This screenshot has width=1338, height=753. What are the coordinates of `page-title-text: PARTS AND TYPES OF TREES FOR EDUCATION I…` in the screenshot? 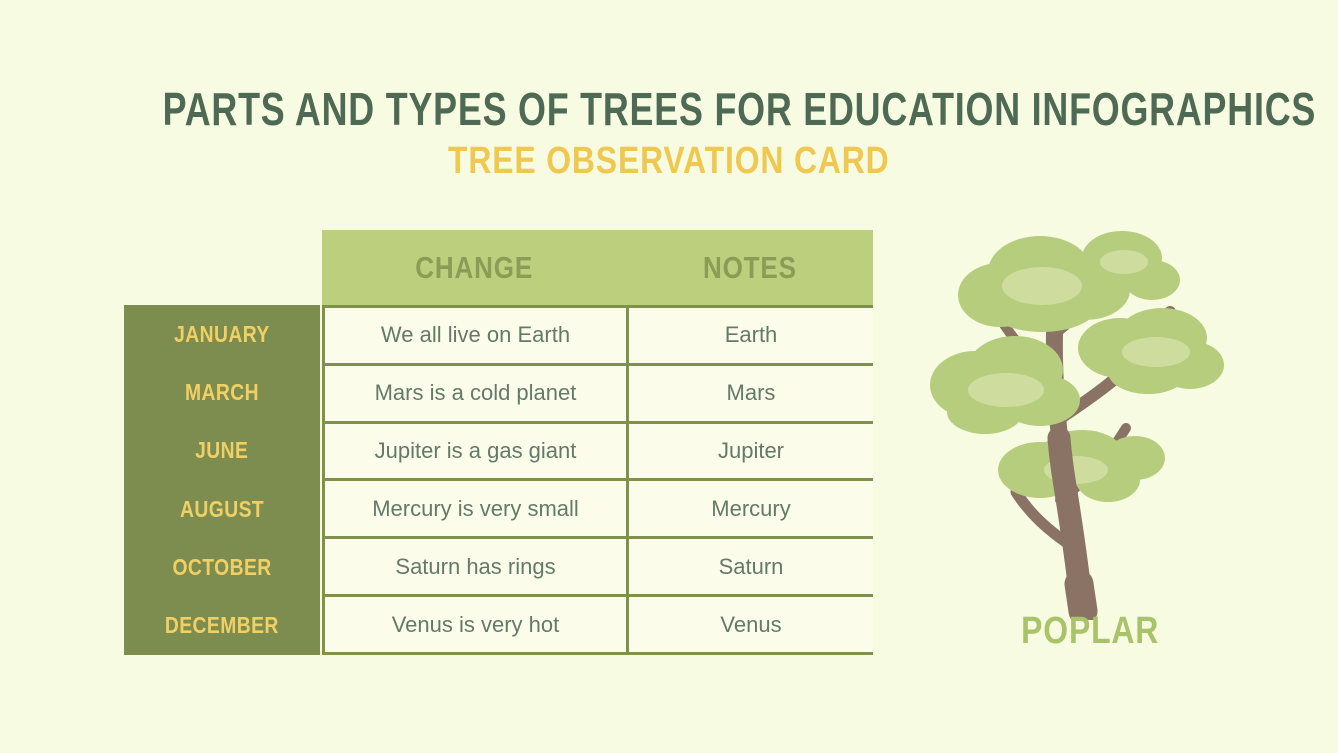 It's located at (739, 109).